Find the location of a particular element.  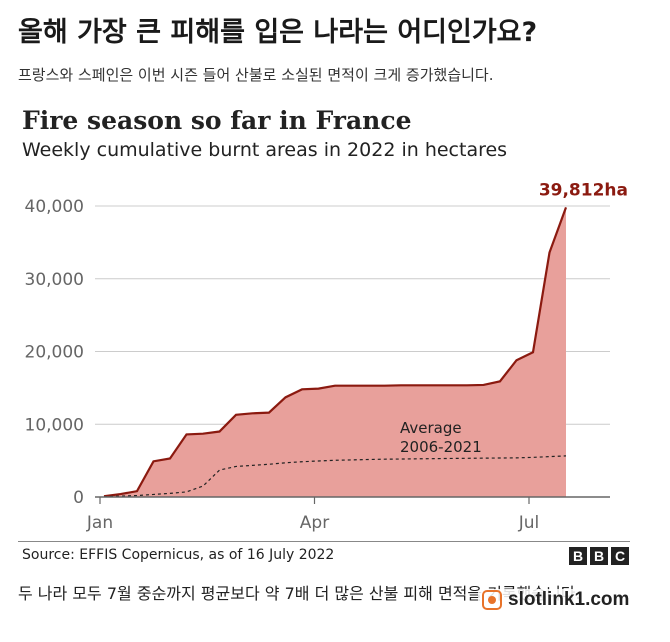

x-tick-label: Apr is located at coordinates (314, 523).